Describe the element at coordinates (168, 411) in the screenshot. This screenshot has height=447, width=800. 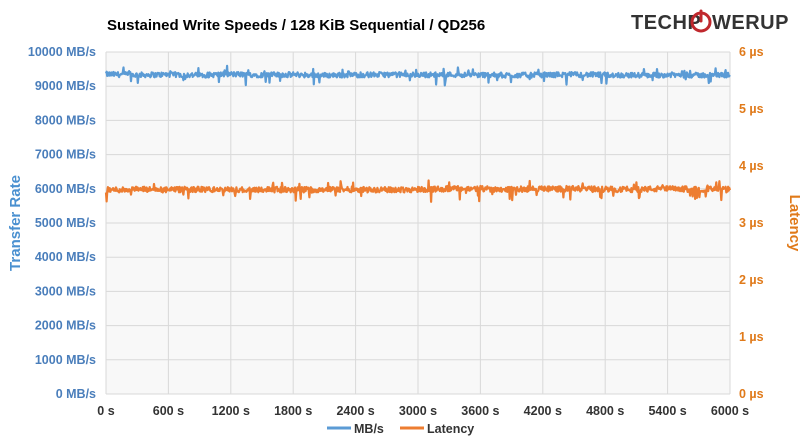
I see `x-tick-label: 600 s` at that location.